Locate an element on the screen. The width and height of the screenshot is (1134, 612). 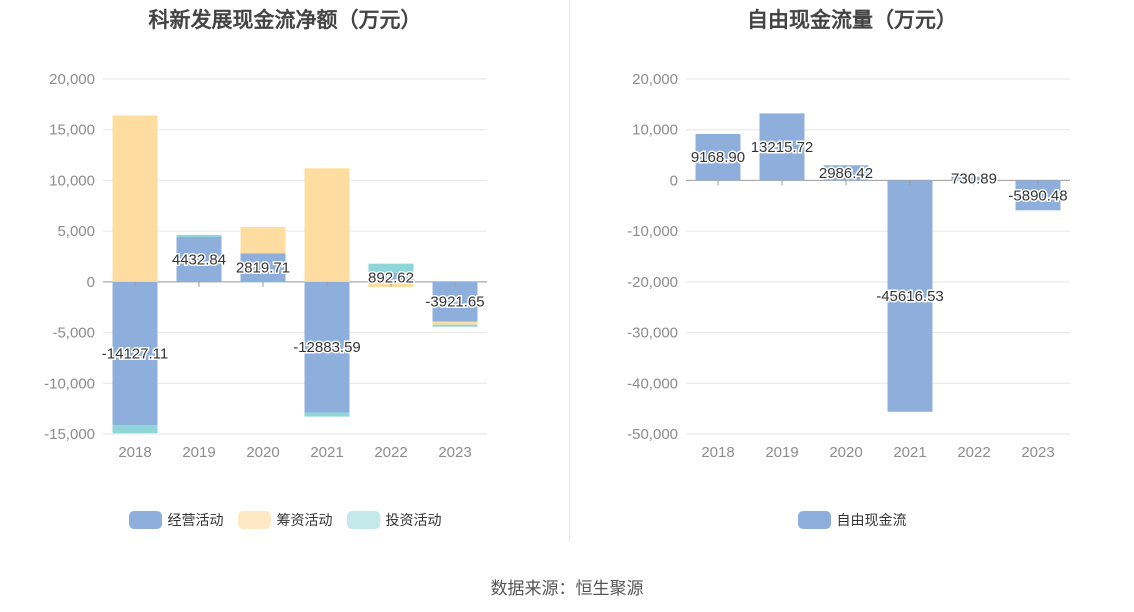
legend: 经营活动 筹资活动 投资活动 is located at coordinates (285, 520).